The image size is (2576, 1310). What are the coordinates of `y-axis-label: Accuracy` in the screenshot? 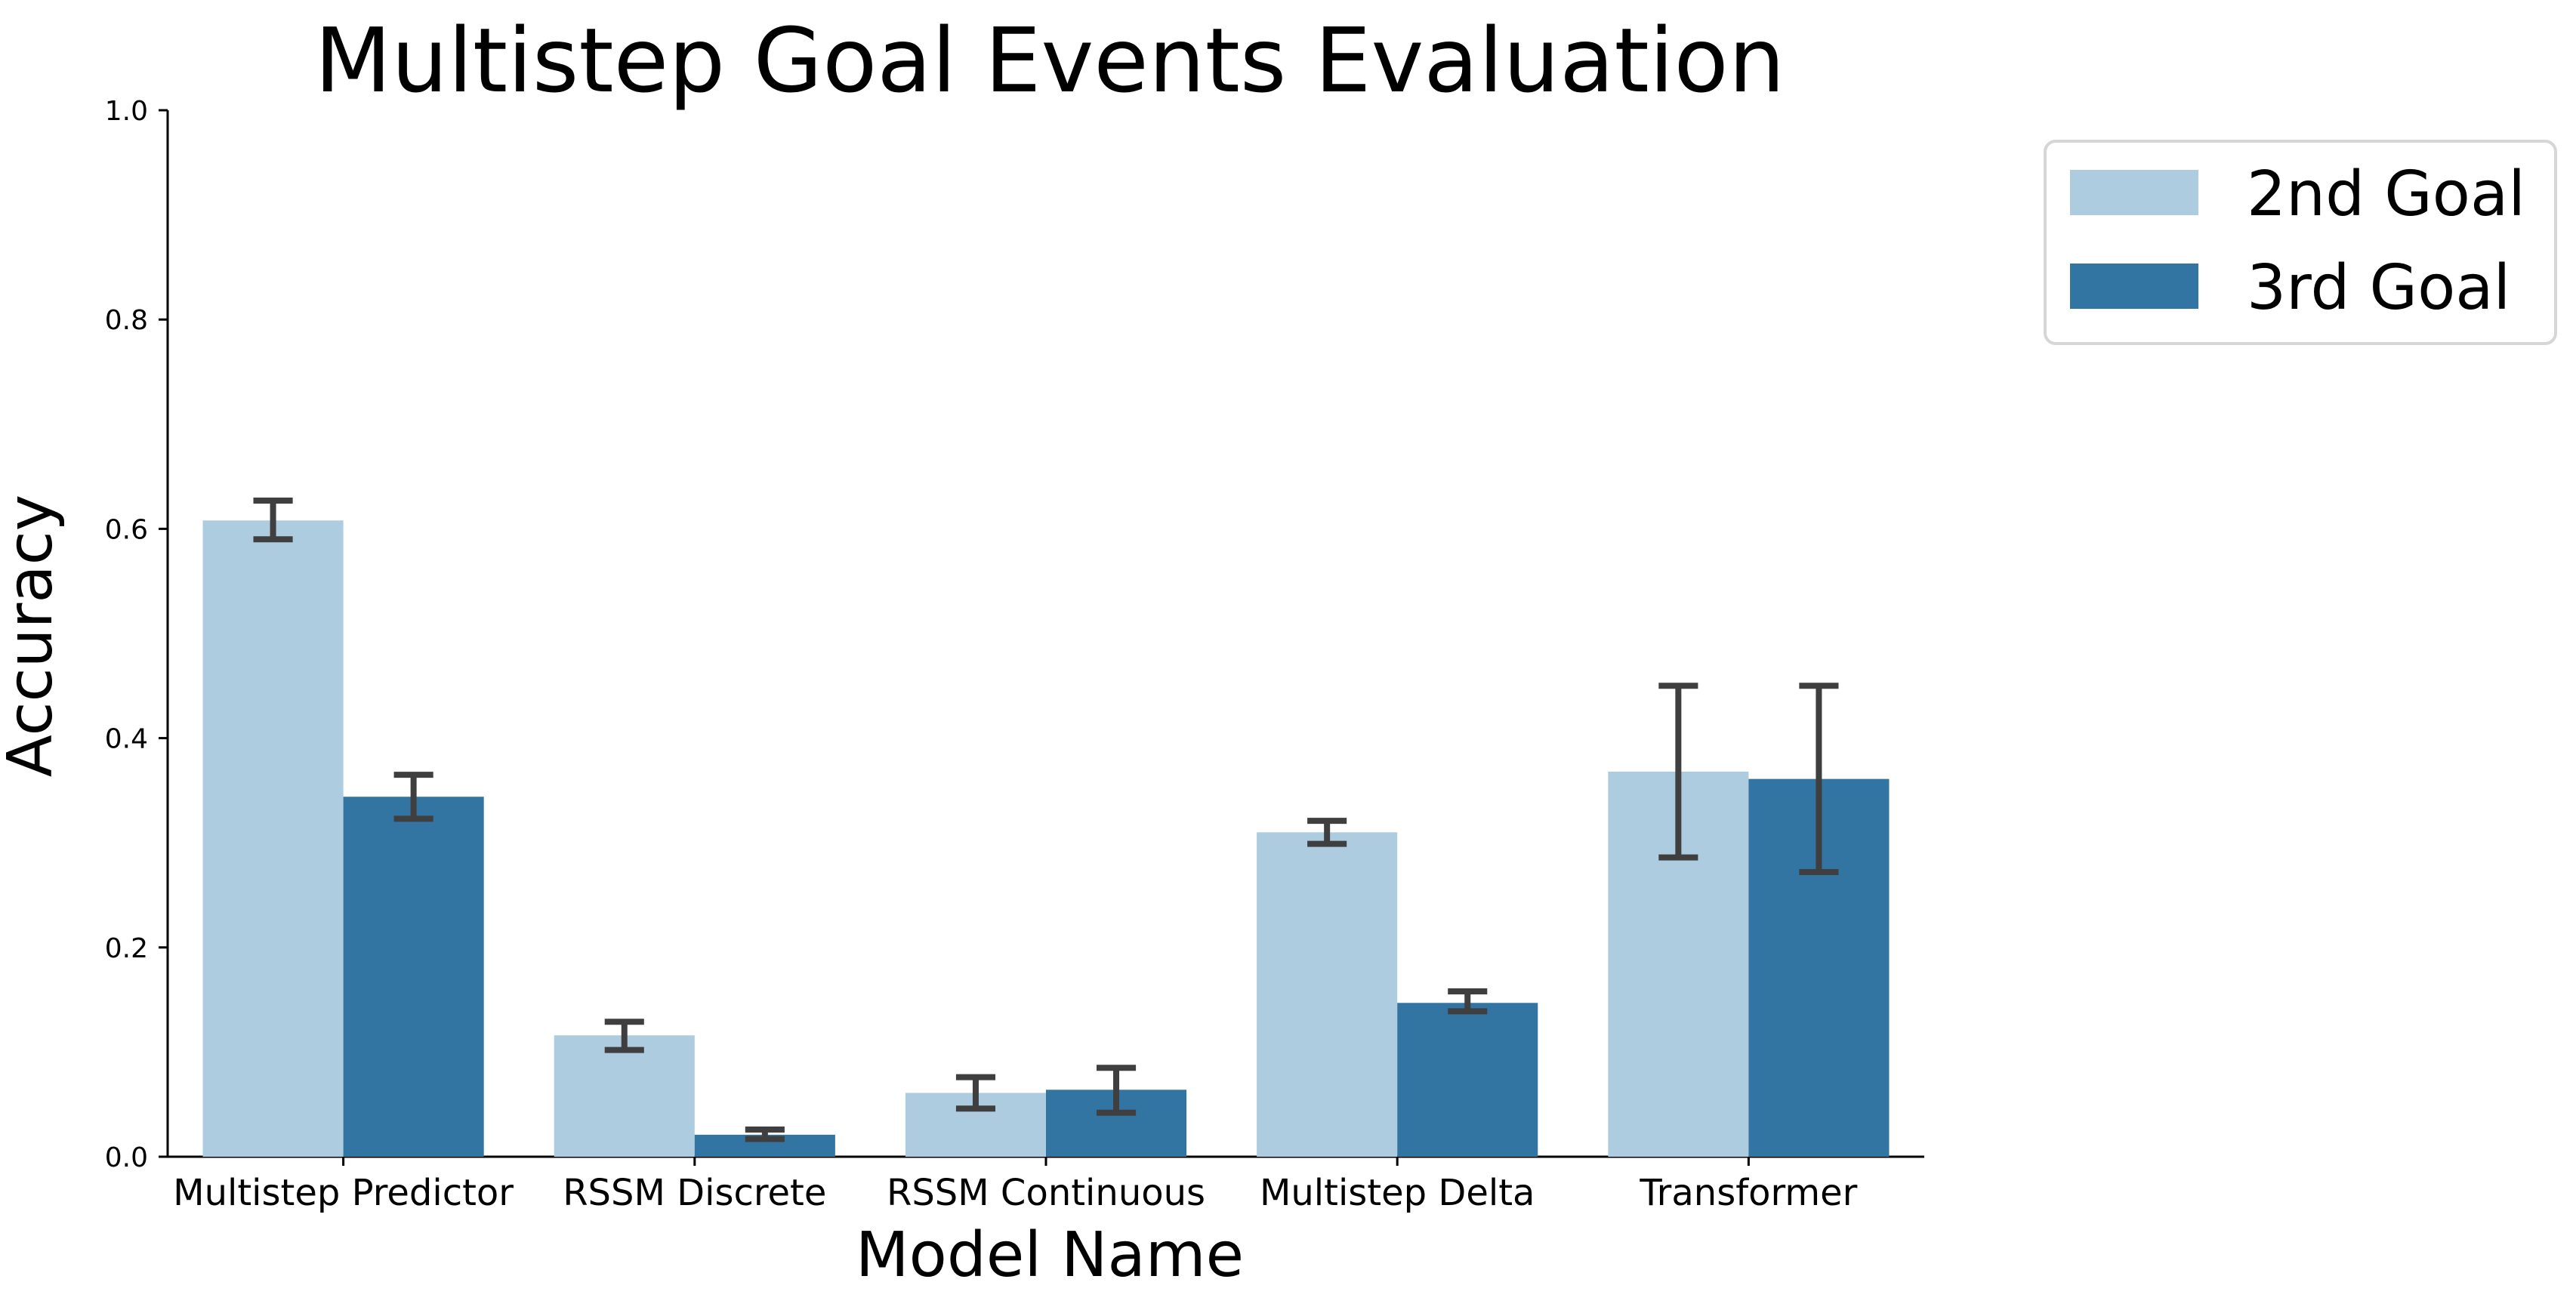 It's located at (33, 636).